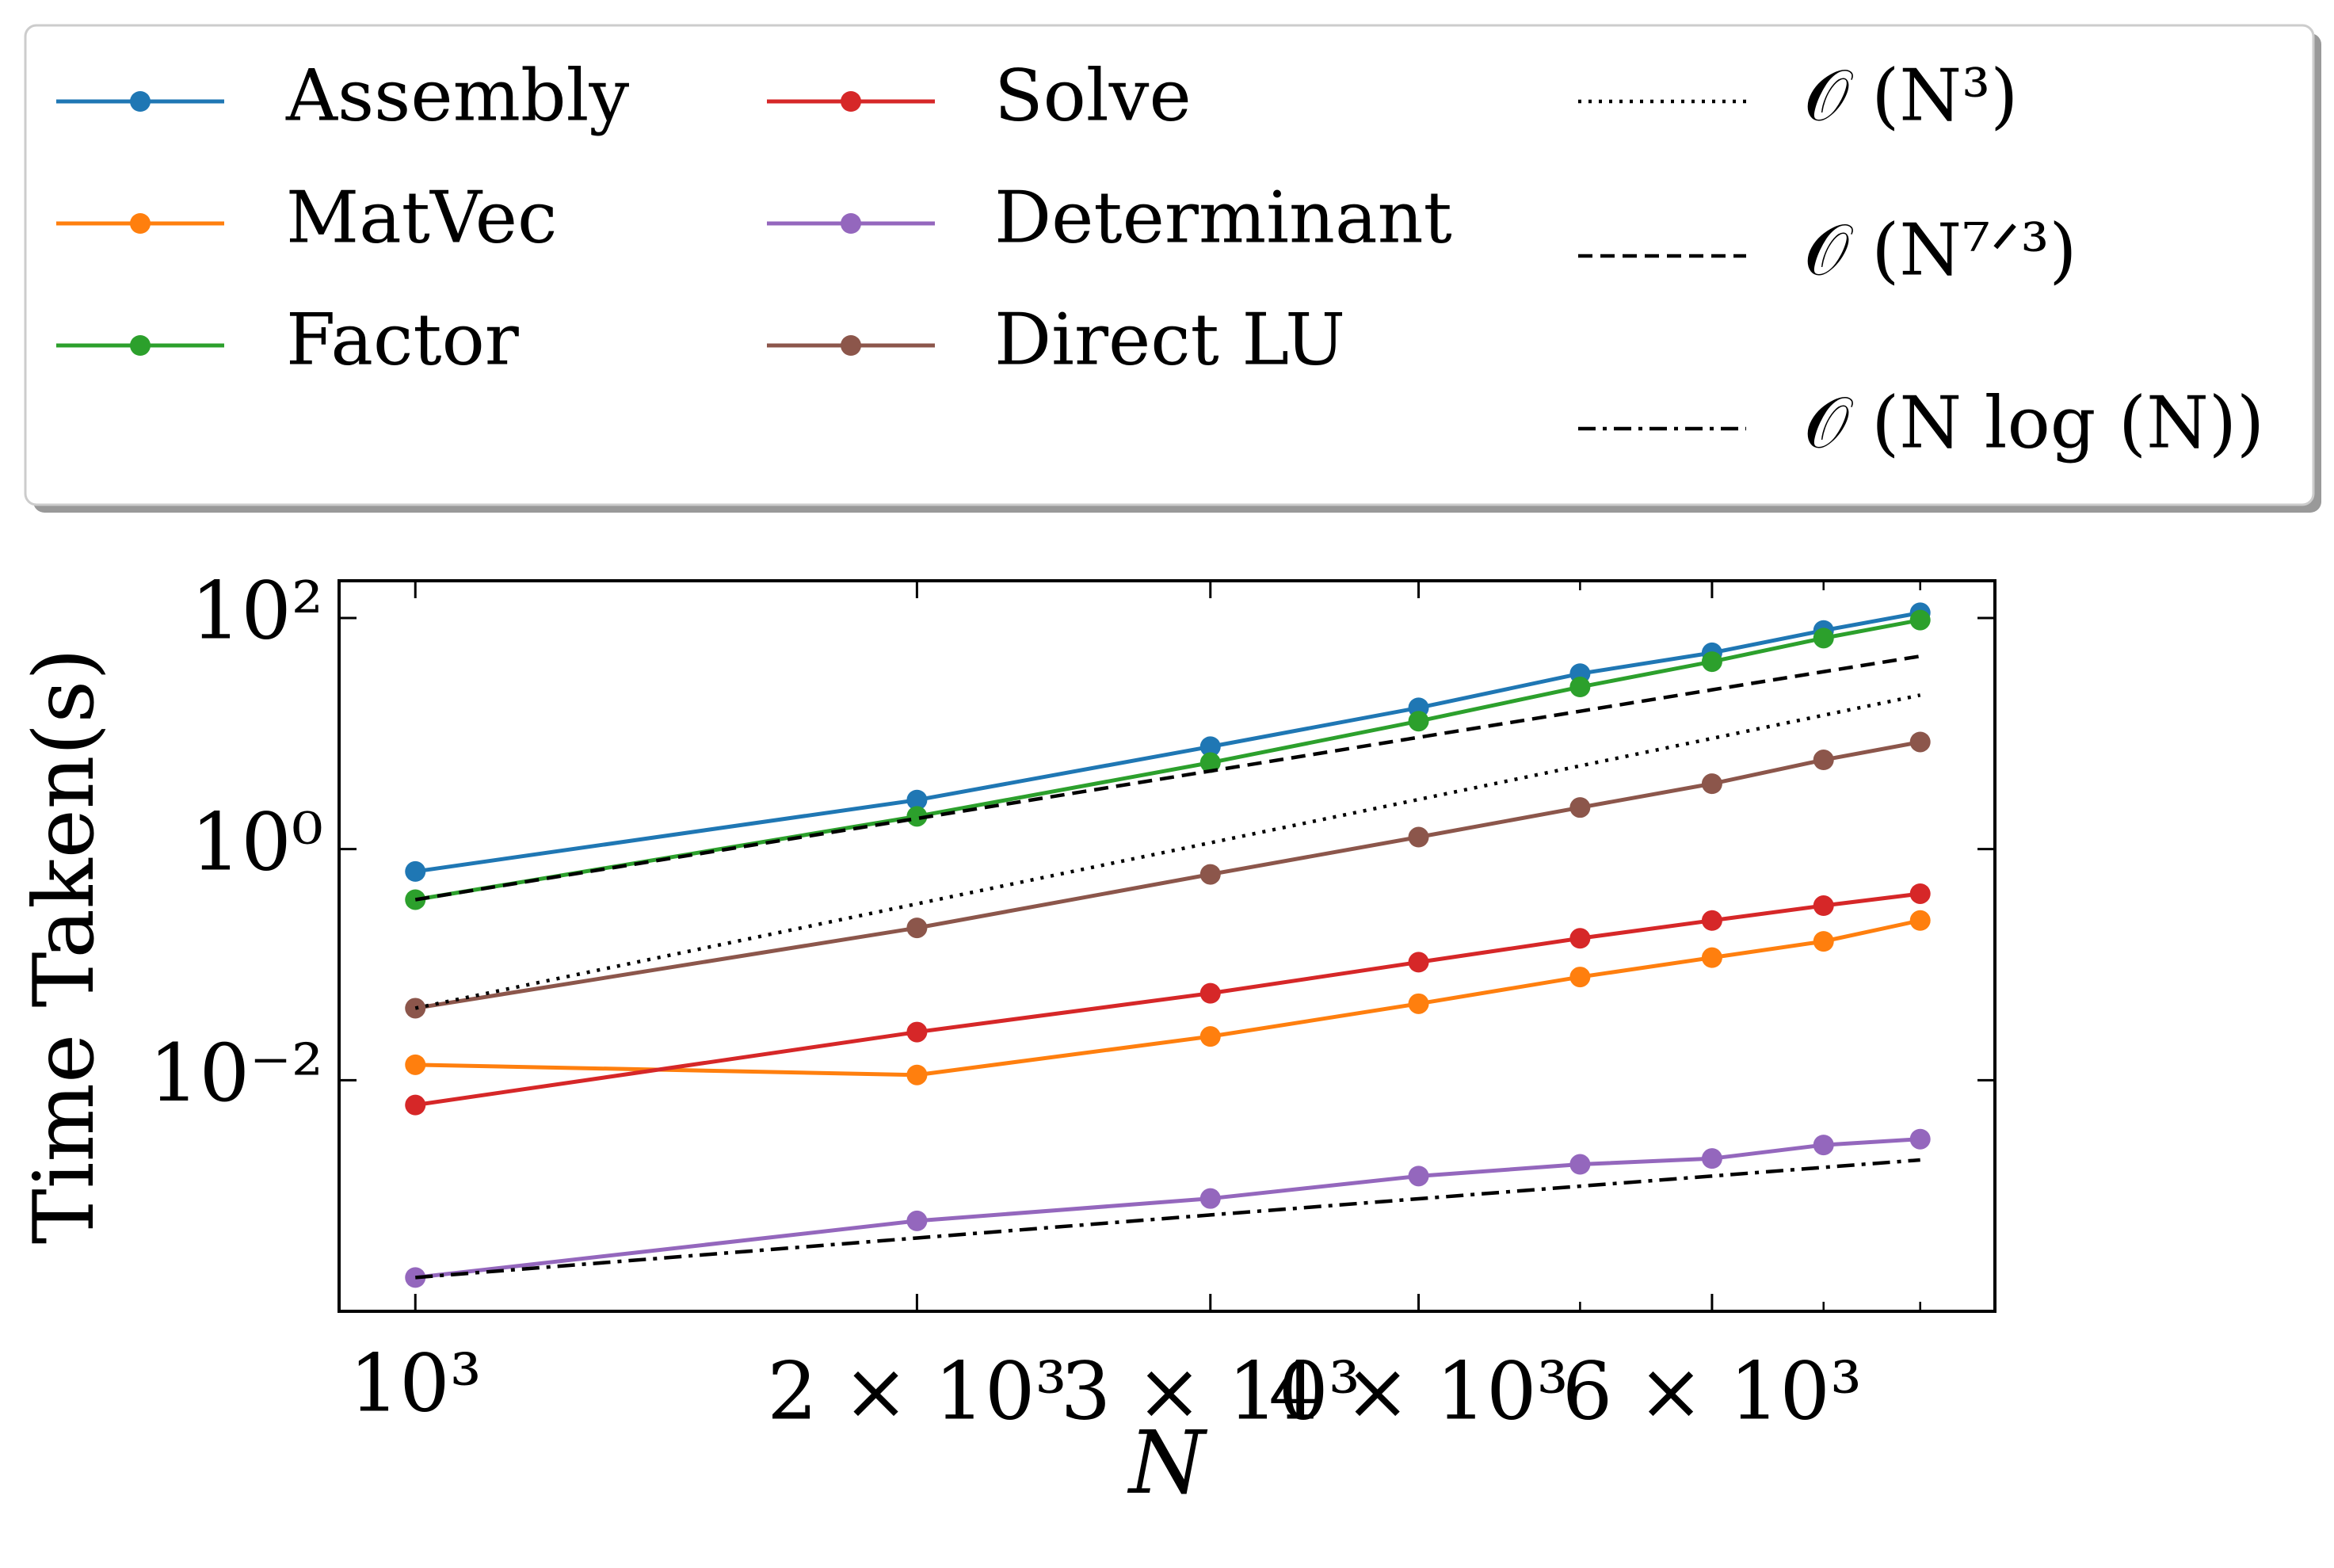  Describe the element at coordinates (1093, 95) in the screenshot. I see `legend-label: Solve` at that location.